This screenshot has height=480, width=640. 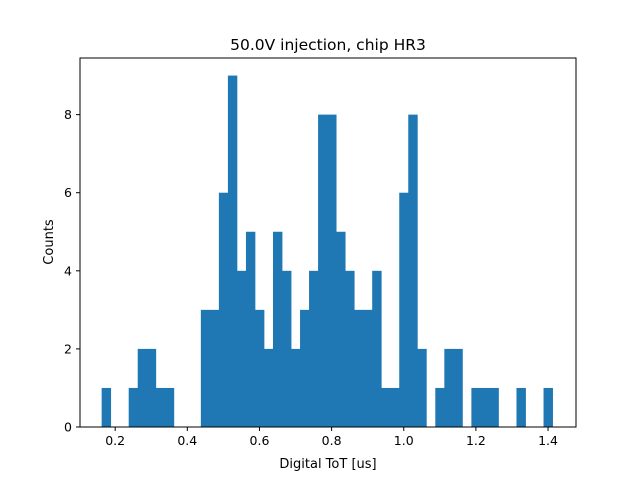 I want to click on chart-title: 50.0V injection, chip HR3, so click(x=328, y=45).